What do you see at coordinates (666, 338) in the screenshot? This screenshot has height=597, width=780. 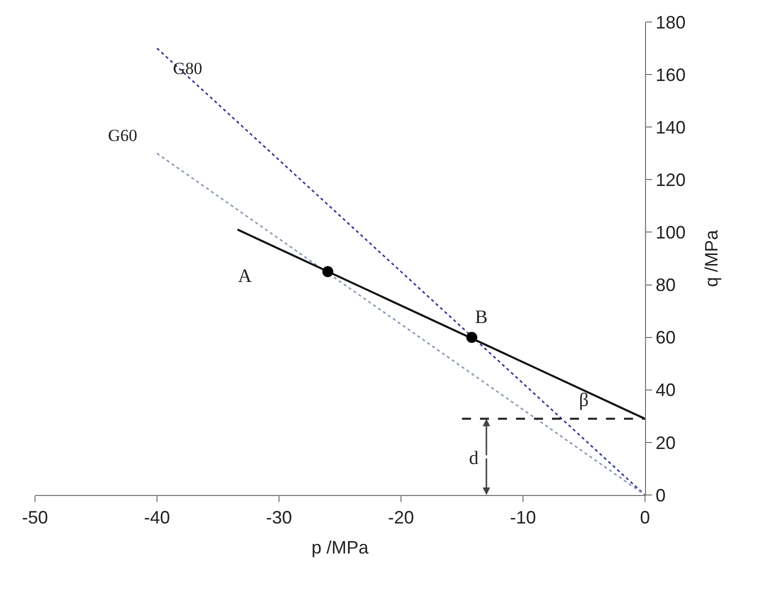 I see `y-tick-label: 60` at bounding box center [666, 338].